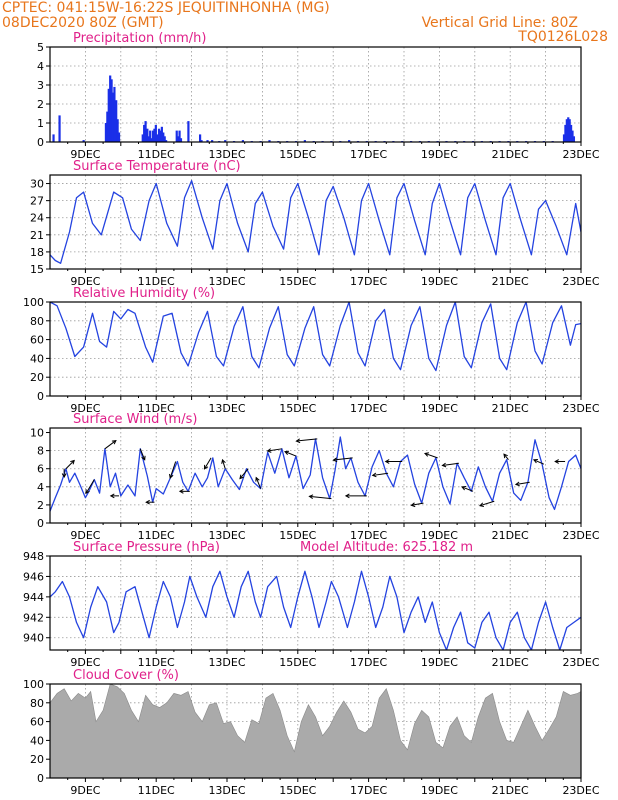  What do you see at coordinates (37, 358) in the screenshot?
I see `y-tick-label: 40` at bounding box center [37, 358].